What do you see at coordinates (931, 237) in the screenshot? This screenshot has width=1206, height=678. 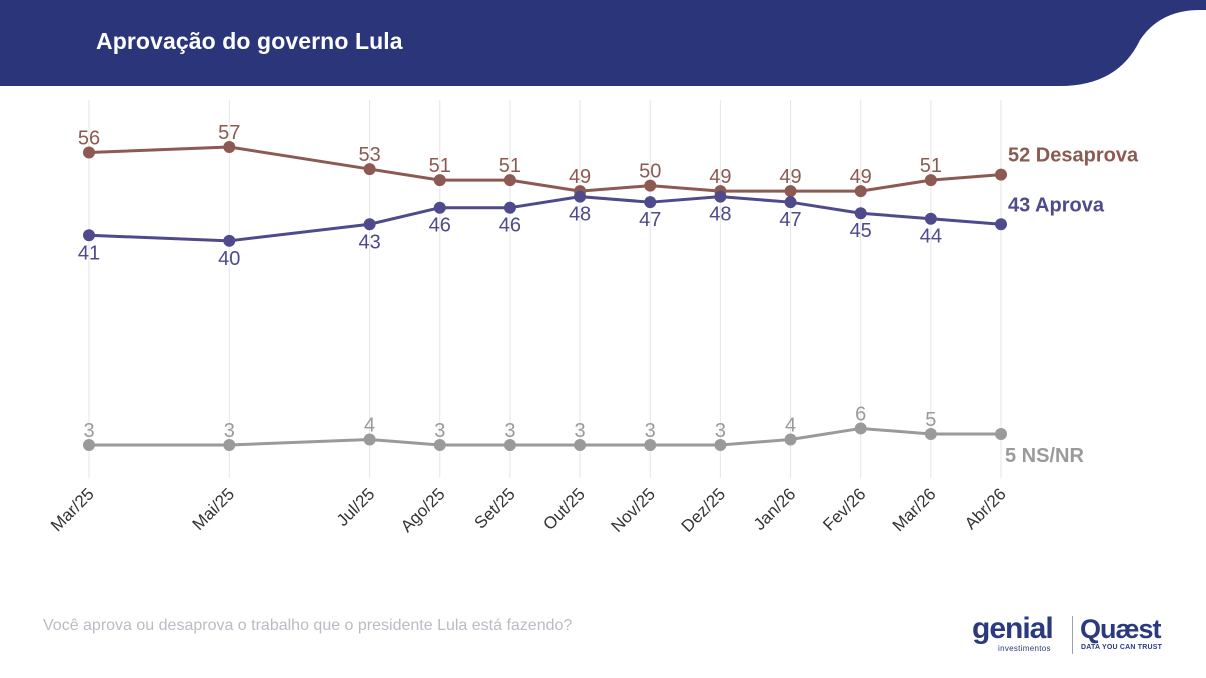 I see `data-label: 44` at bounding box center [931, 237].